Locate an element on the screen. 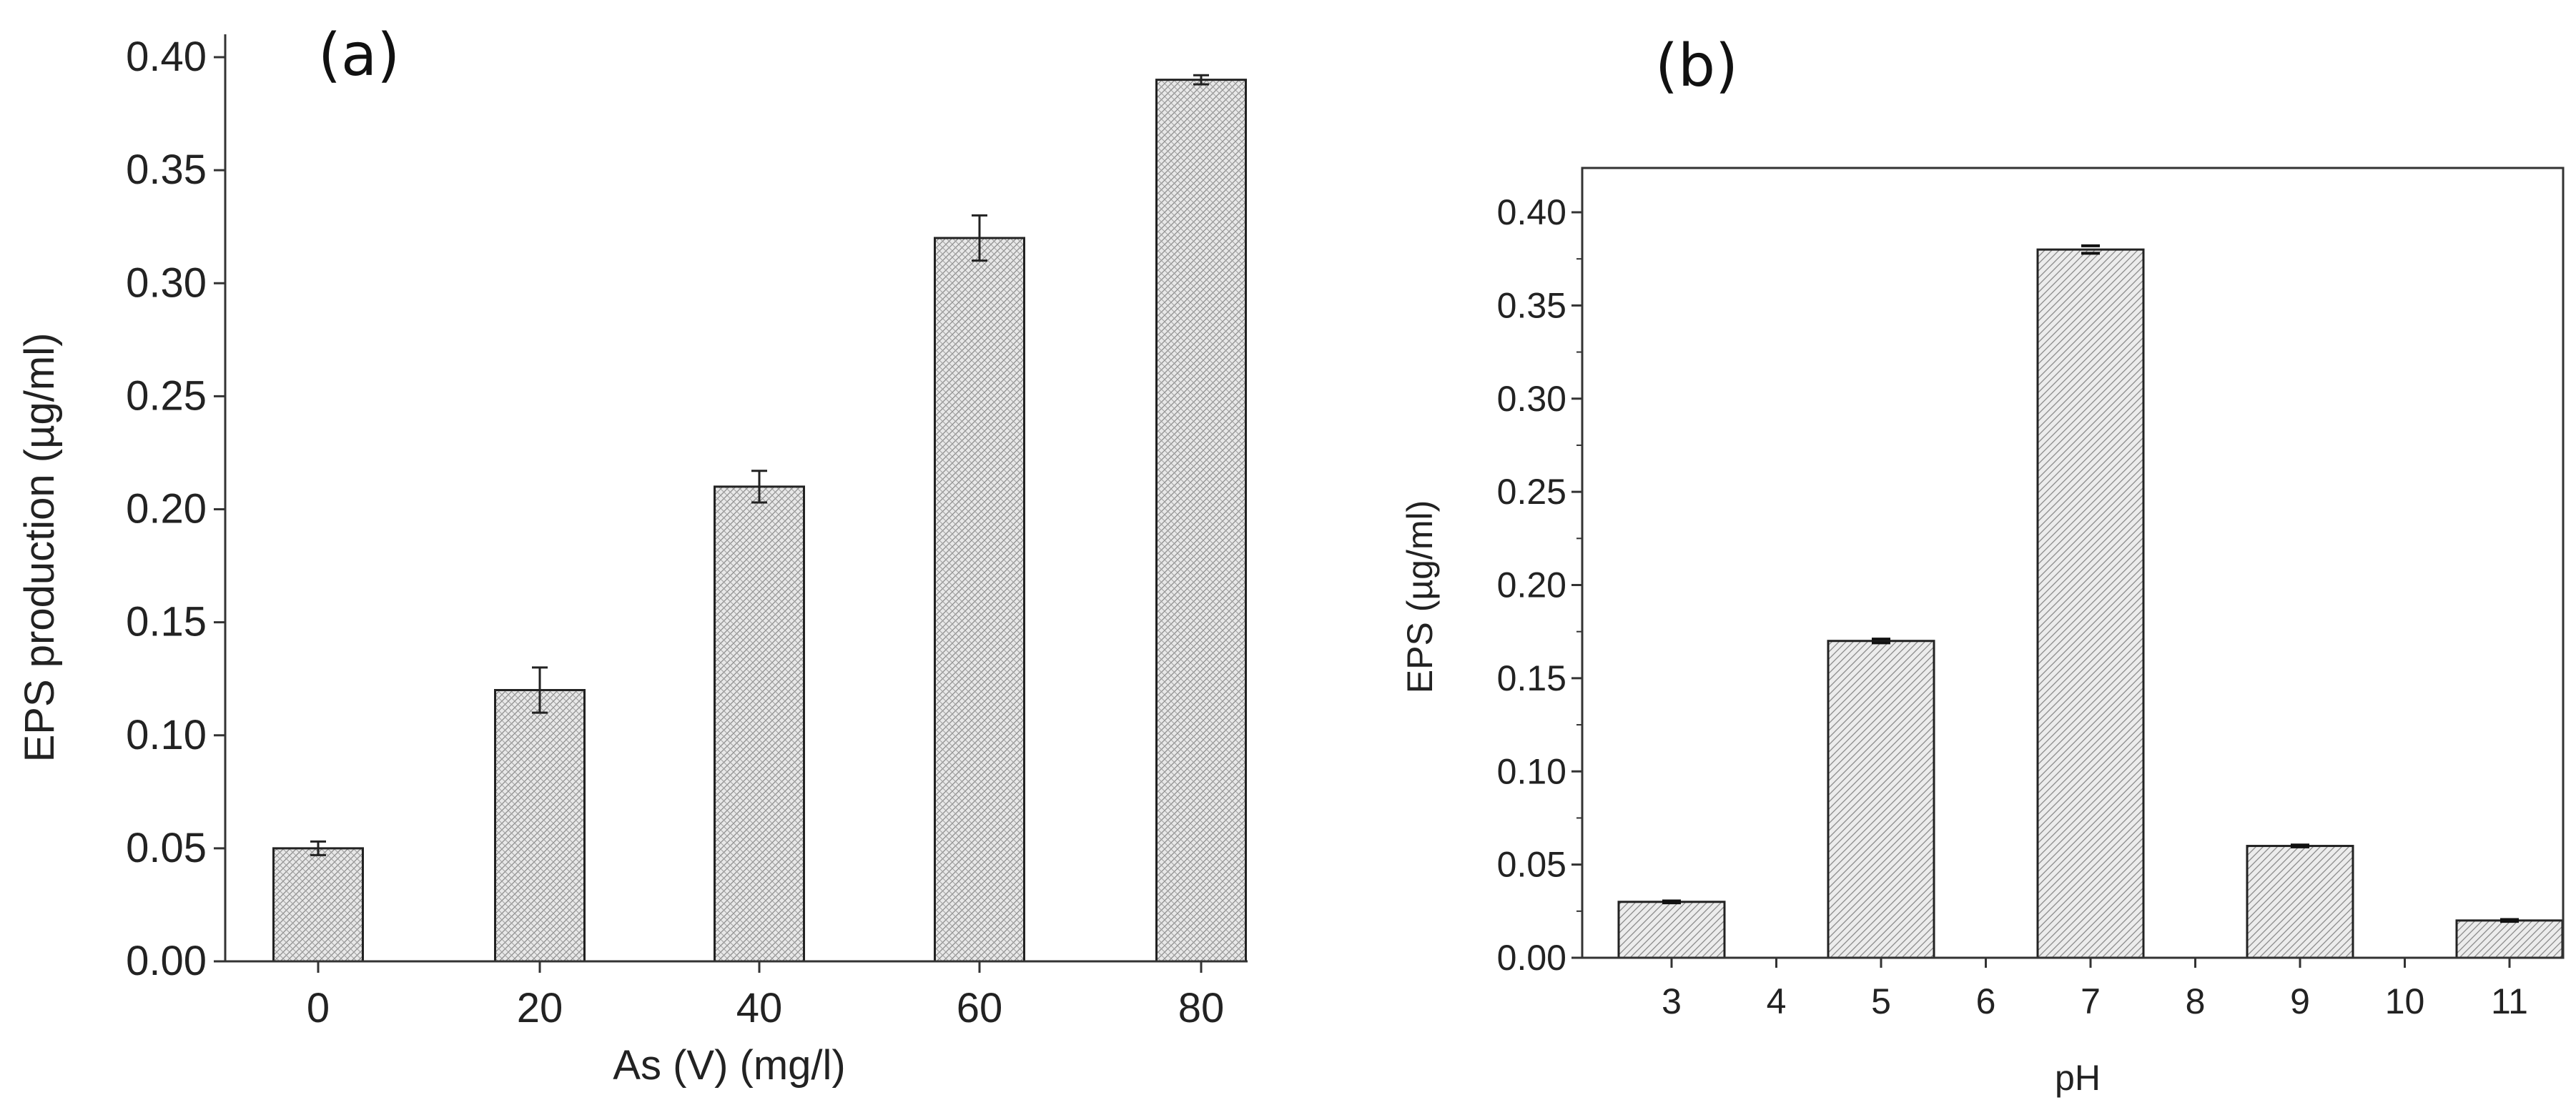 This screenshot has width=2576, height=1105. panel-a-y-ticks: 0.00 0.05 0.10 0.15 0.20 0.25 0.30 0.35 0.40 is located at coordinates (175, 509).